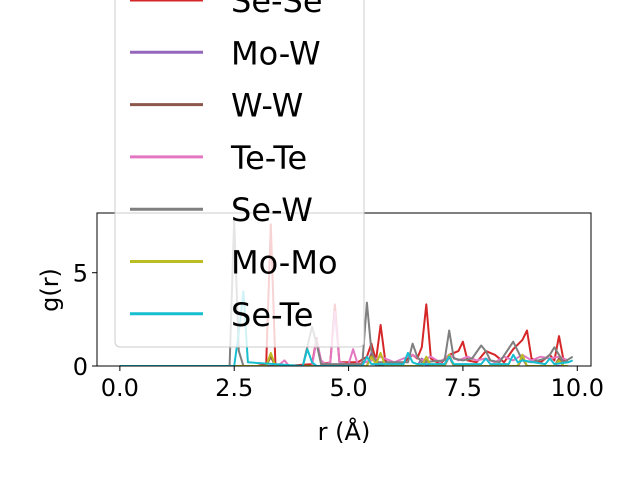 The image size is (640, 480). I want to click on legend-label-se-te: Se-Te, so click(272, 315).